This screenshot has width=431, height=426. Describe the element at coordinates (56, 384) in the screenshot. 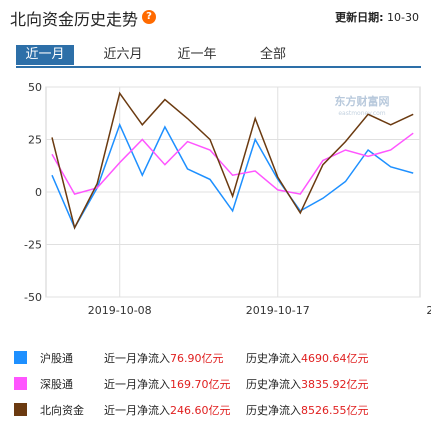

I see `legend-name-sz: 深股通` at that location.